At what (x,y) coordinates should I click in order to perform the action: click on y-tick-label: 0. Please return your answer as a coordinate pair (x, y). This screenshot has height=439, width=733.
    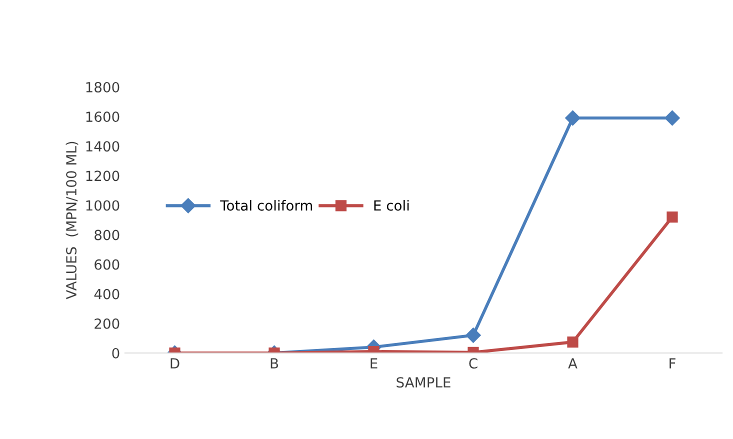
    Looking at the image, I should click on (116, 353).